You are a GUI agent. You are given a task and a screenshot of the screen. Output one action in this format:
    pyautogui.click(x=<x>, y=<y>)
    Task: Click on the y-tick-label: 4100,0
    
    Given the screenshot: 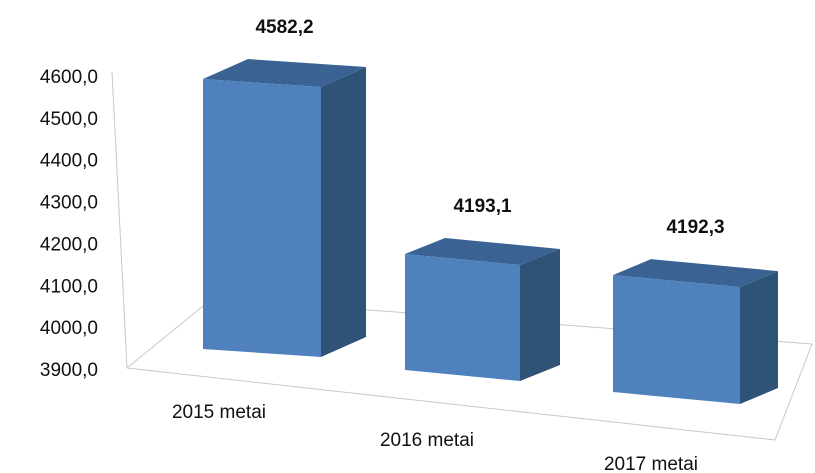 What is the action you would take?
    pyautogui.click(x=69, y=286)
    